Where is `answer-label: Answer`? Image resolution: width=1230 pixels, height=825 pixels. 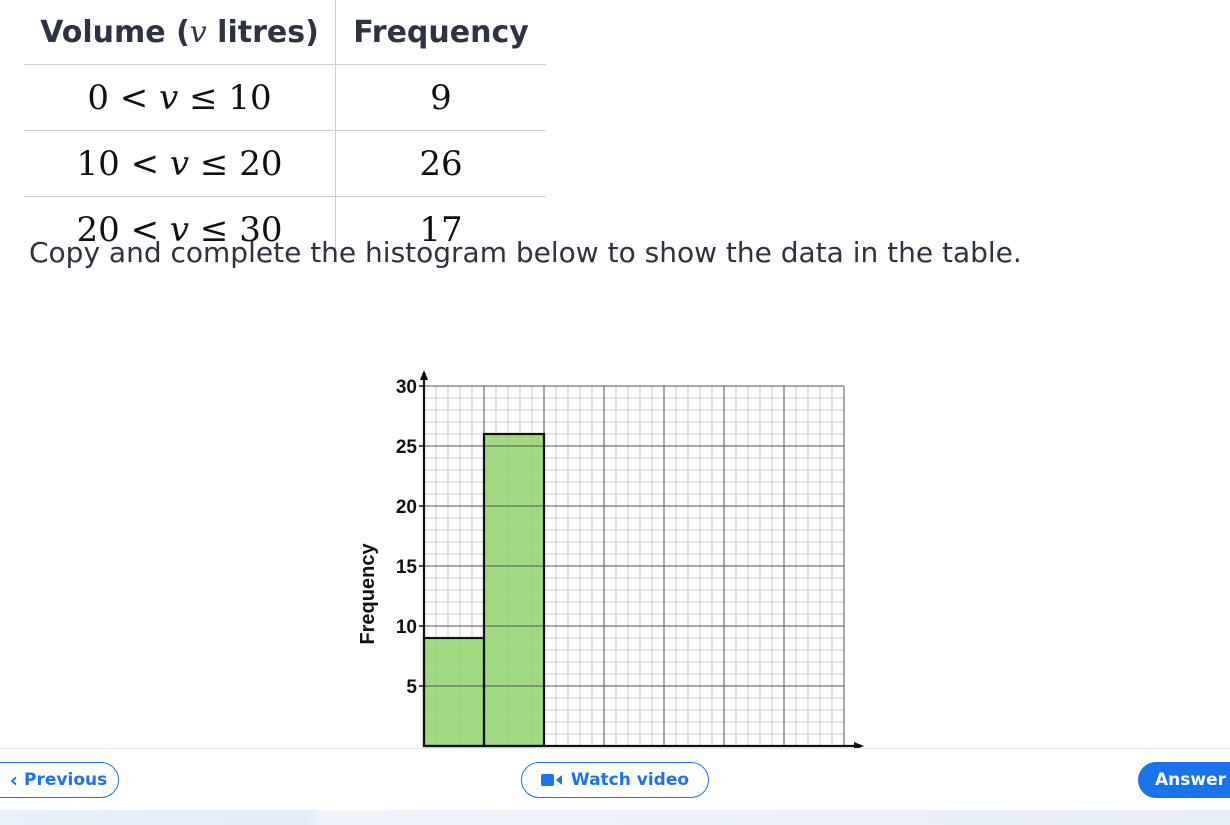 answer-label: Answer is located at coordinates (1190, 780).